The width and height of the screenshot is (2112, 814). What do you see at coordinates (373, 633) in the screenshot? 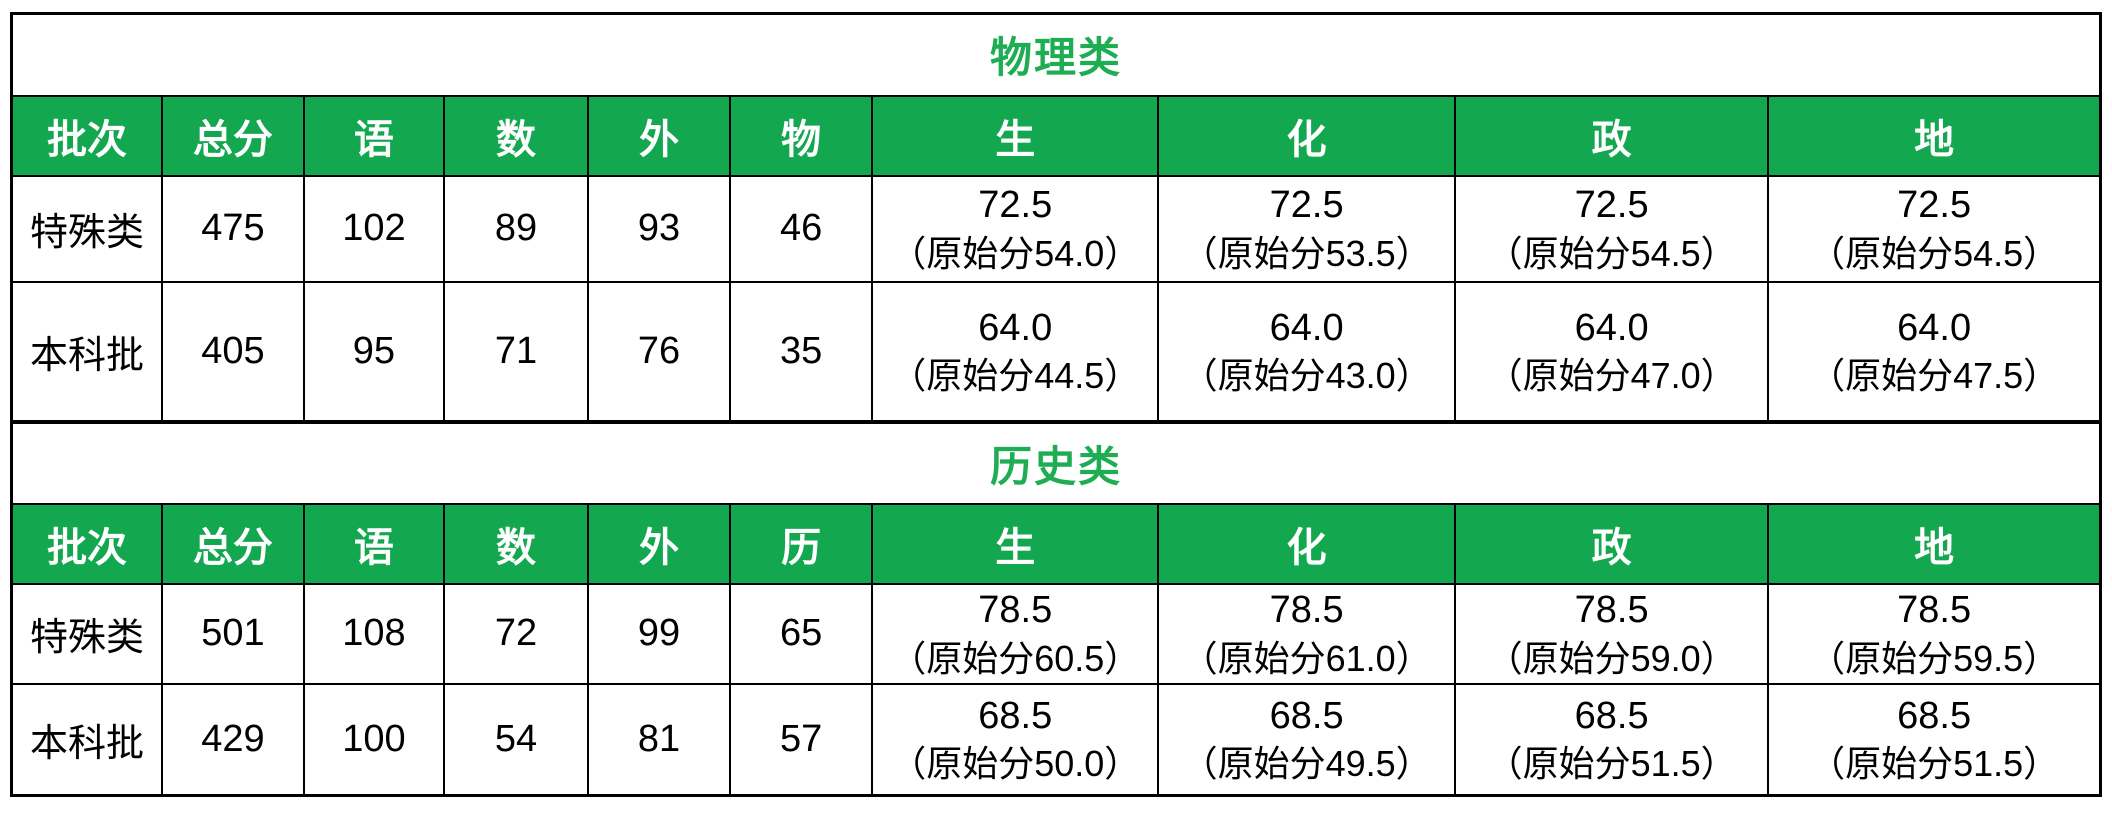
I see `chinese-score-cell: 108` at bounding box center [373, 633].